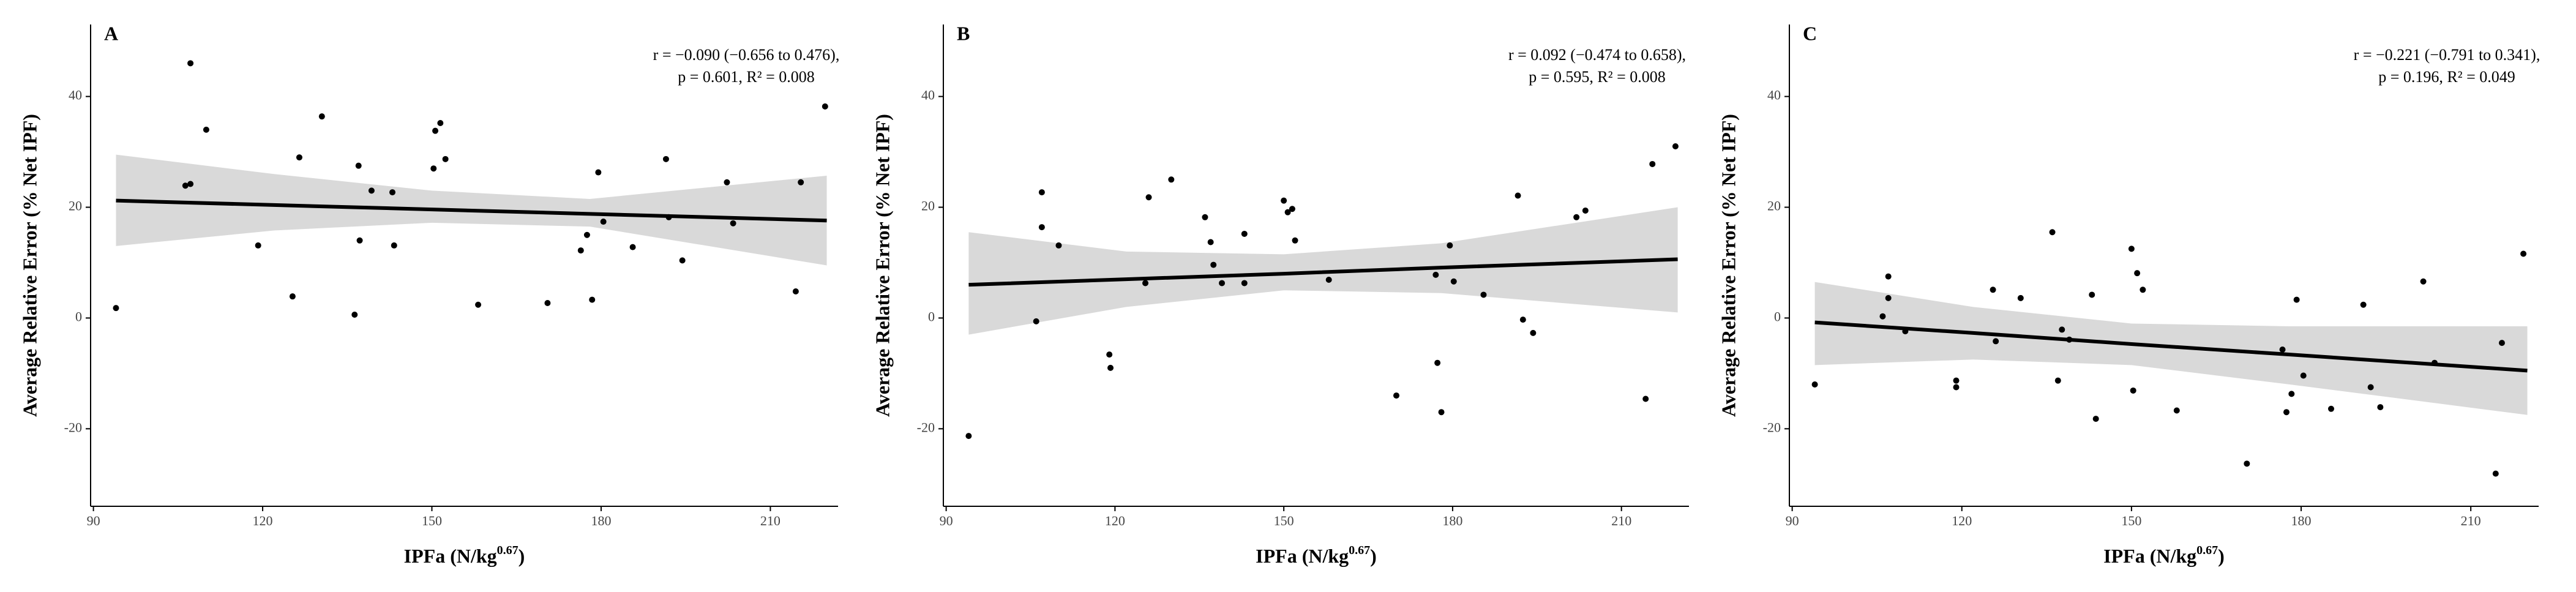 This screenshot has width=2576, height=592. Describe the element at coordinates (770, 520) in the screenshot. I see `x-tick-label: 210` at that location.